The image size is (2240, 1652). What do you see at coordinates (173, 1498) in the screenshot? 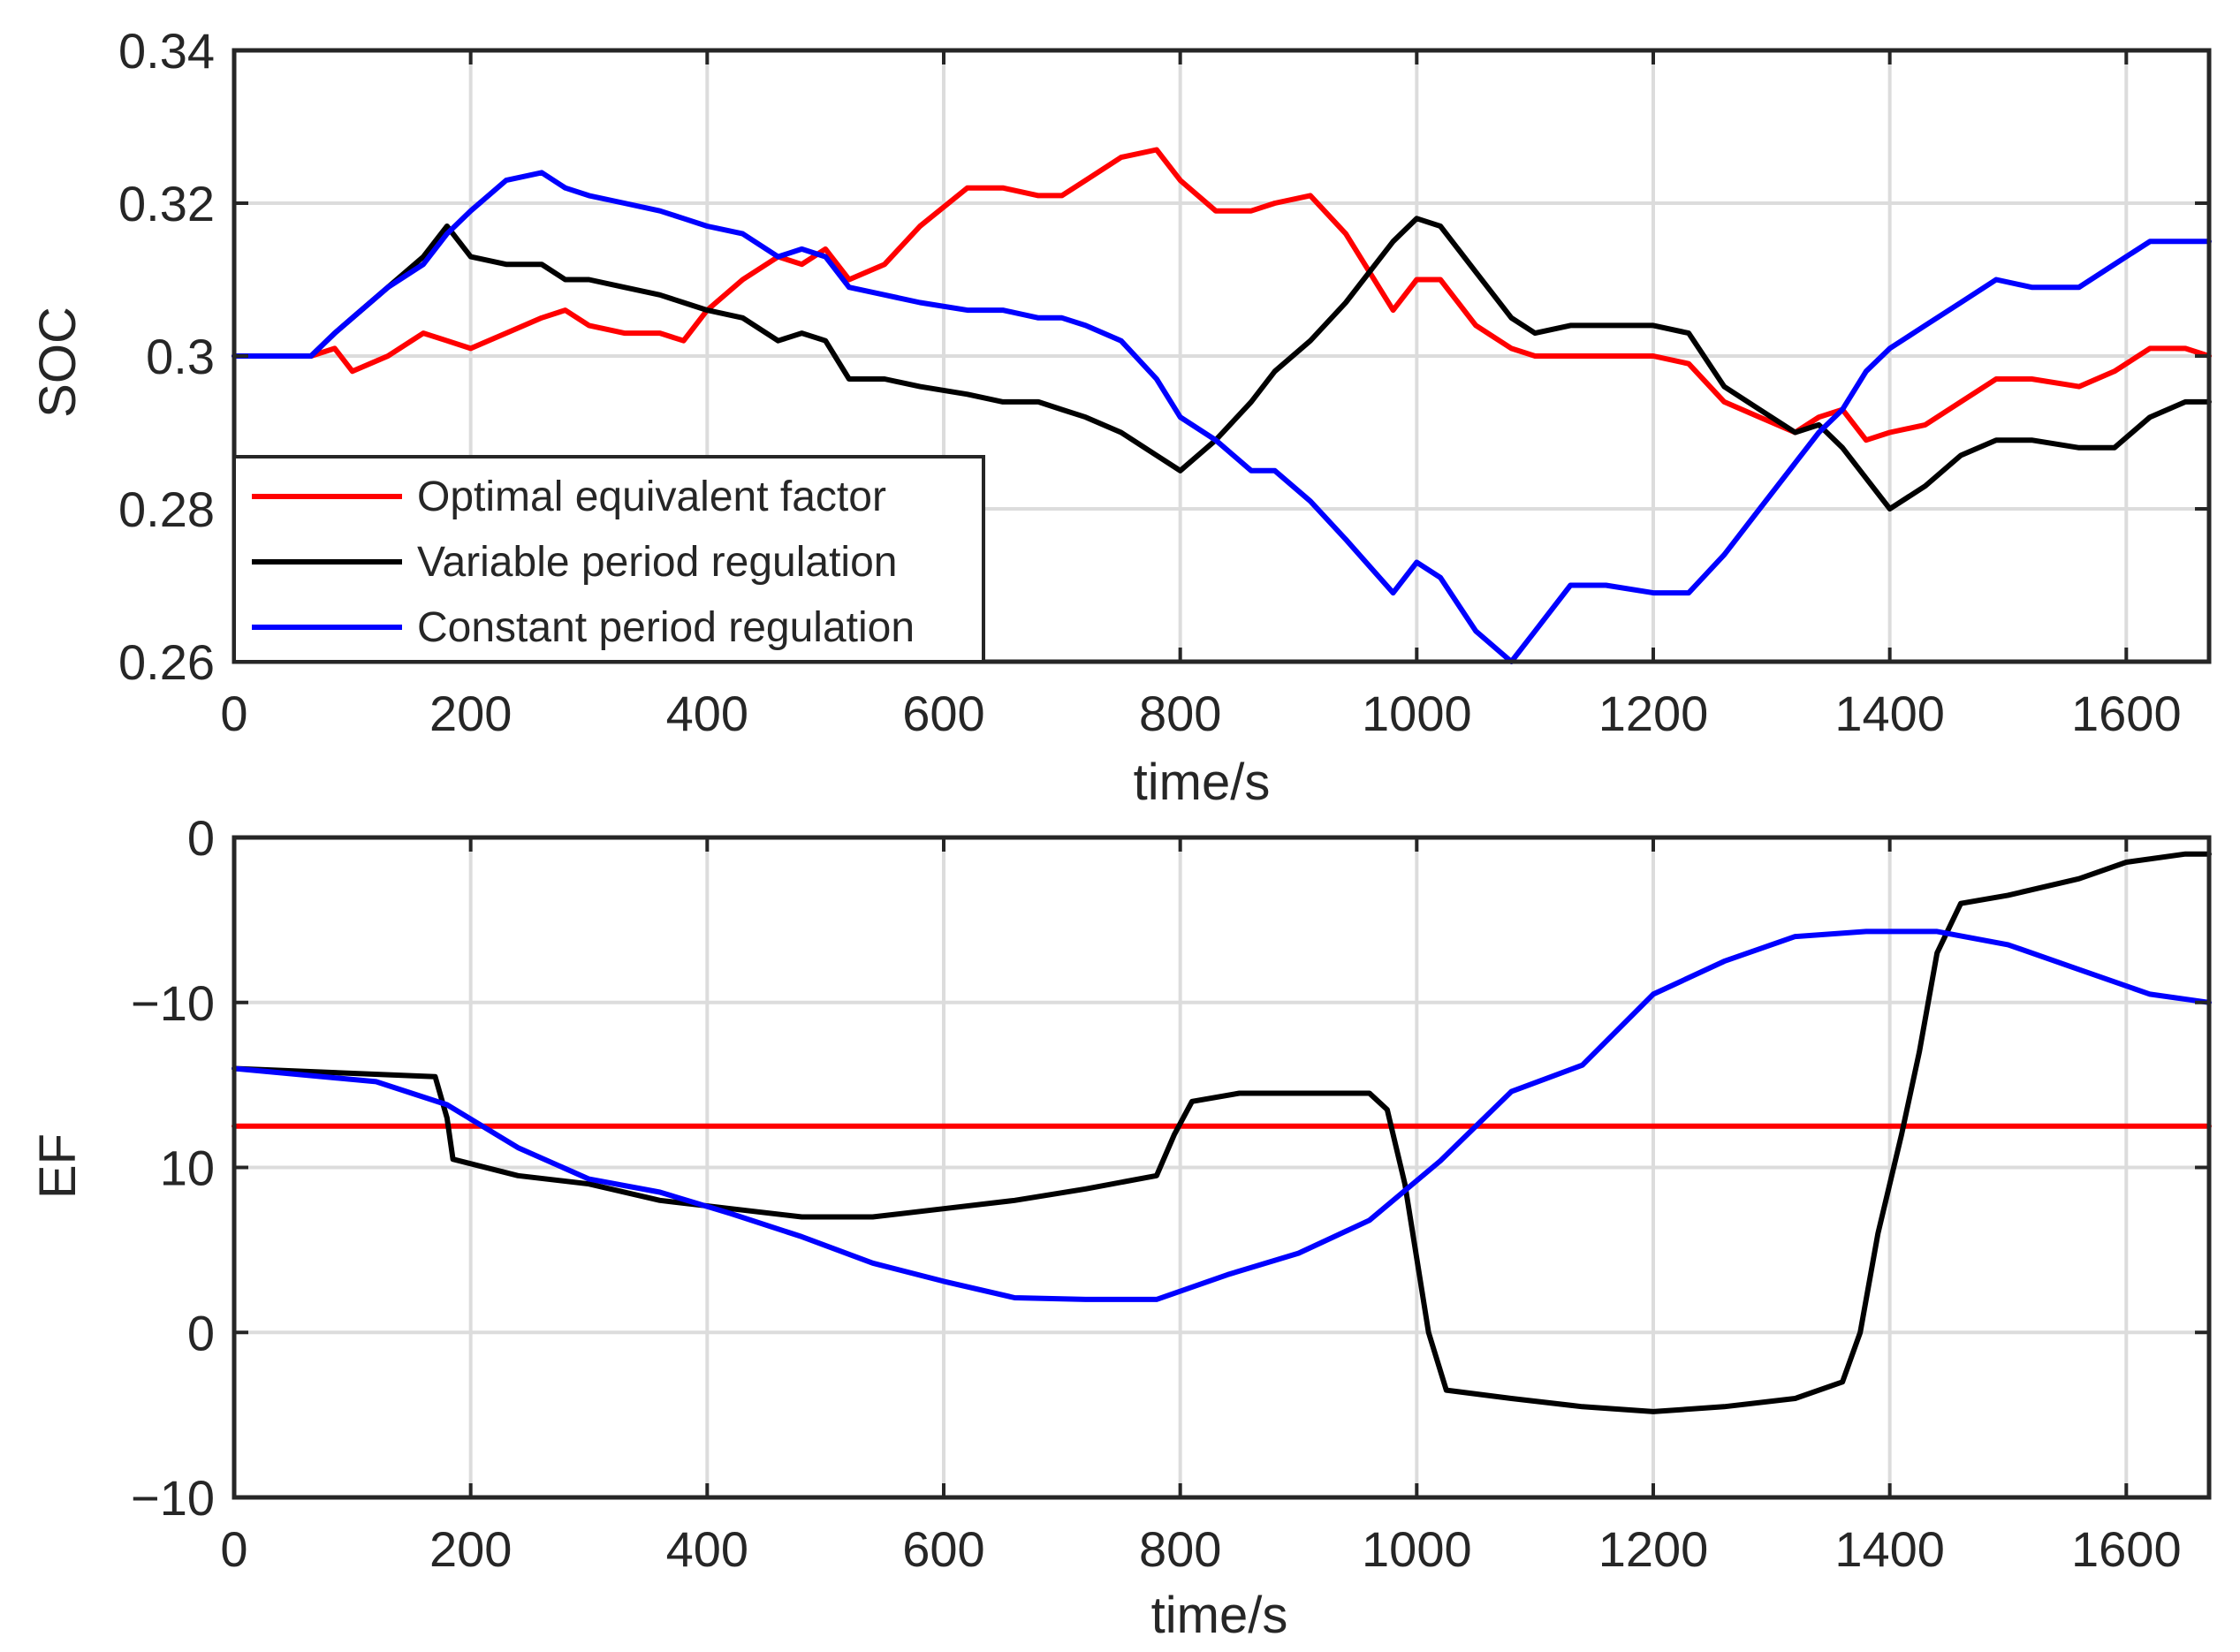
I see `ef-ytick-label-0: −10` at bounding box center [173, 1498].